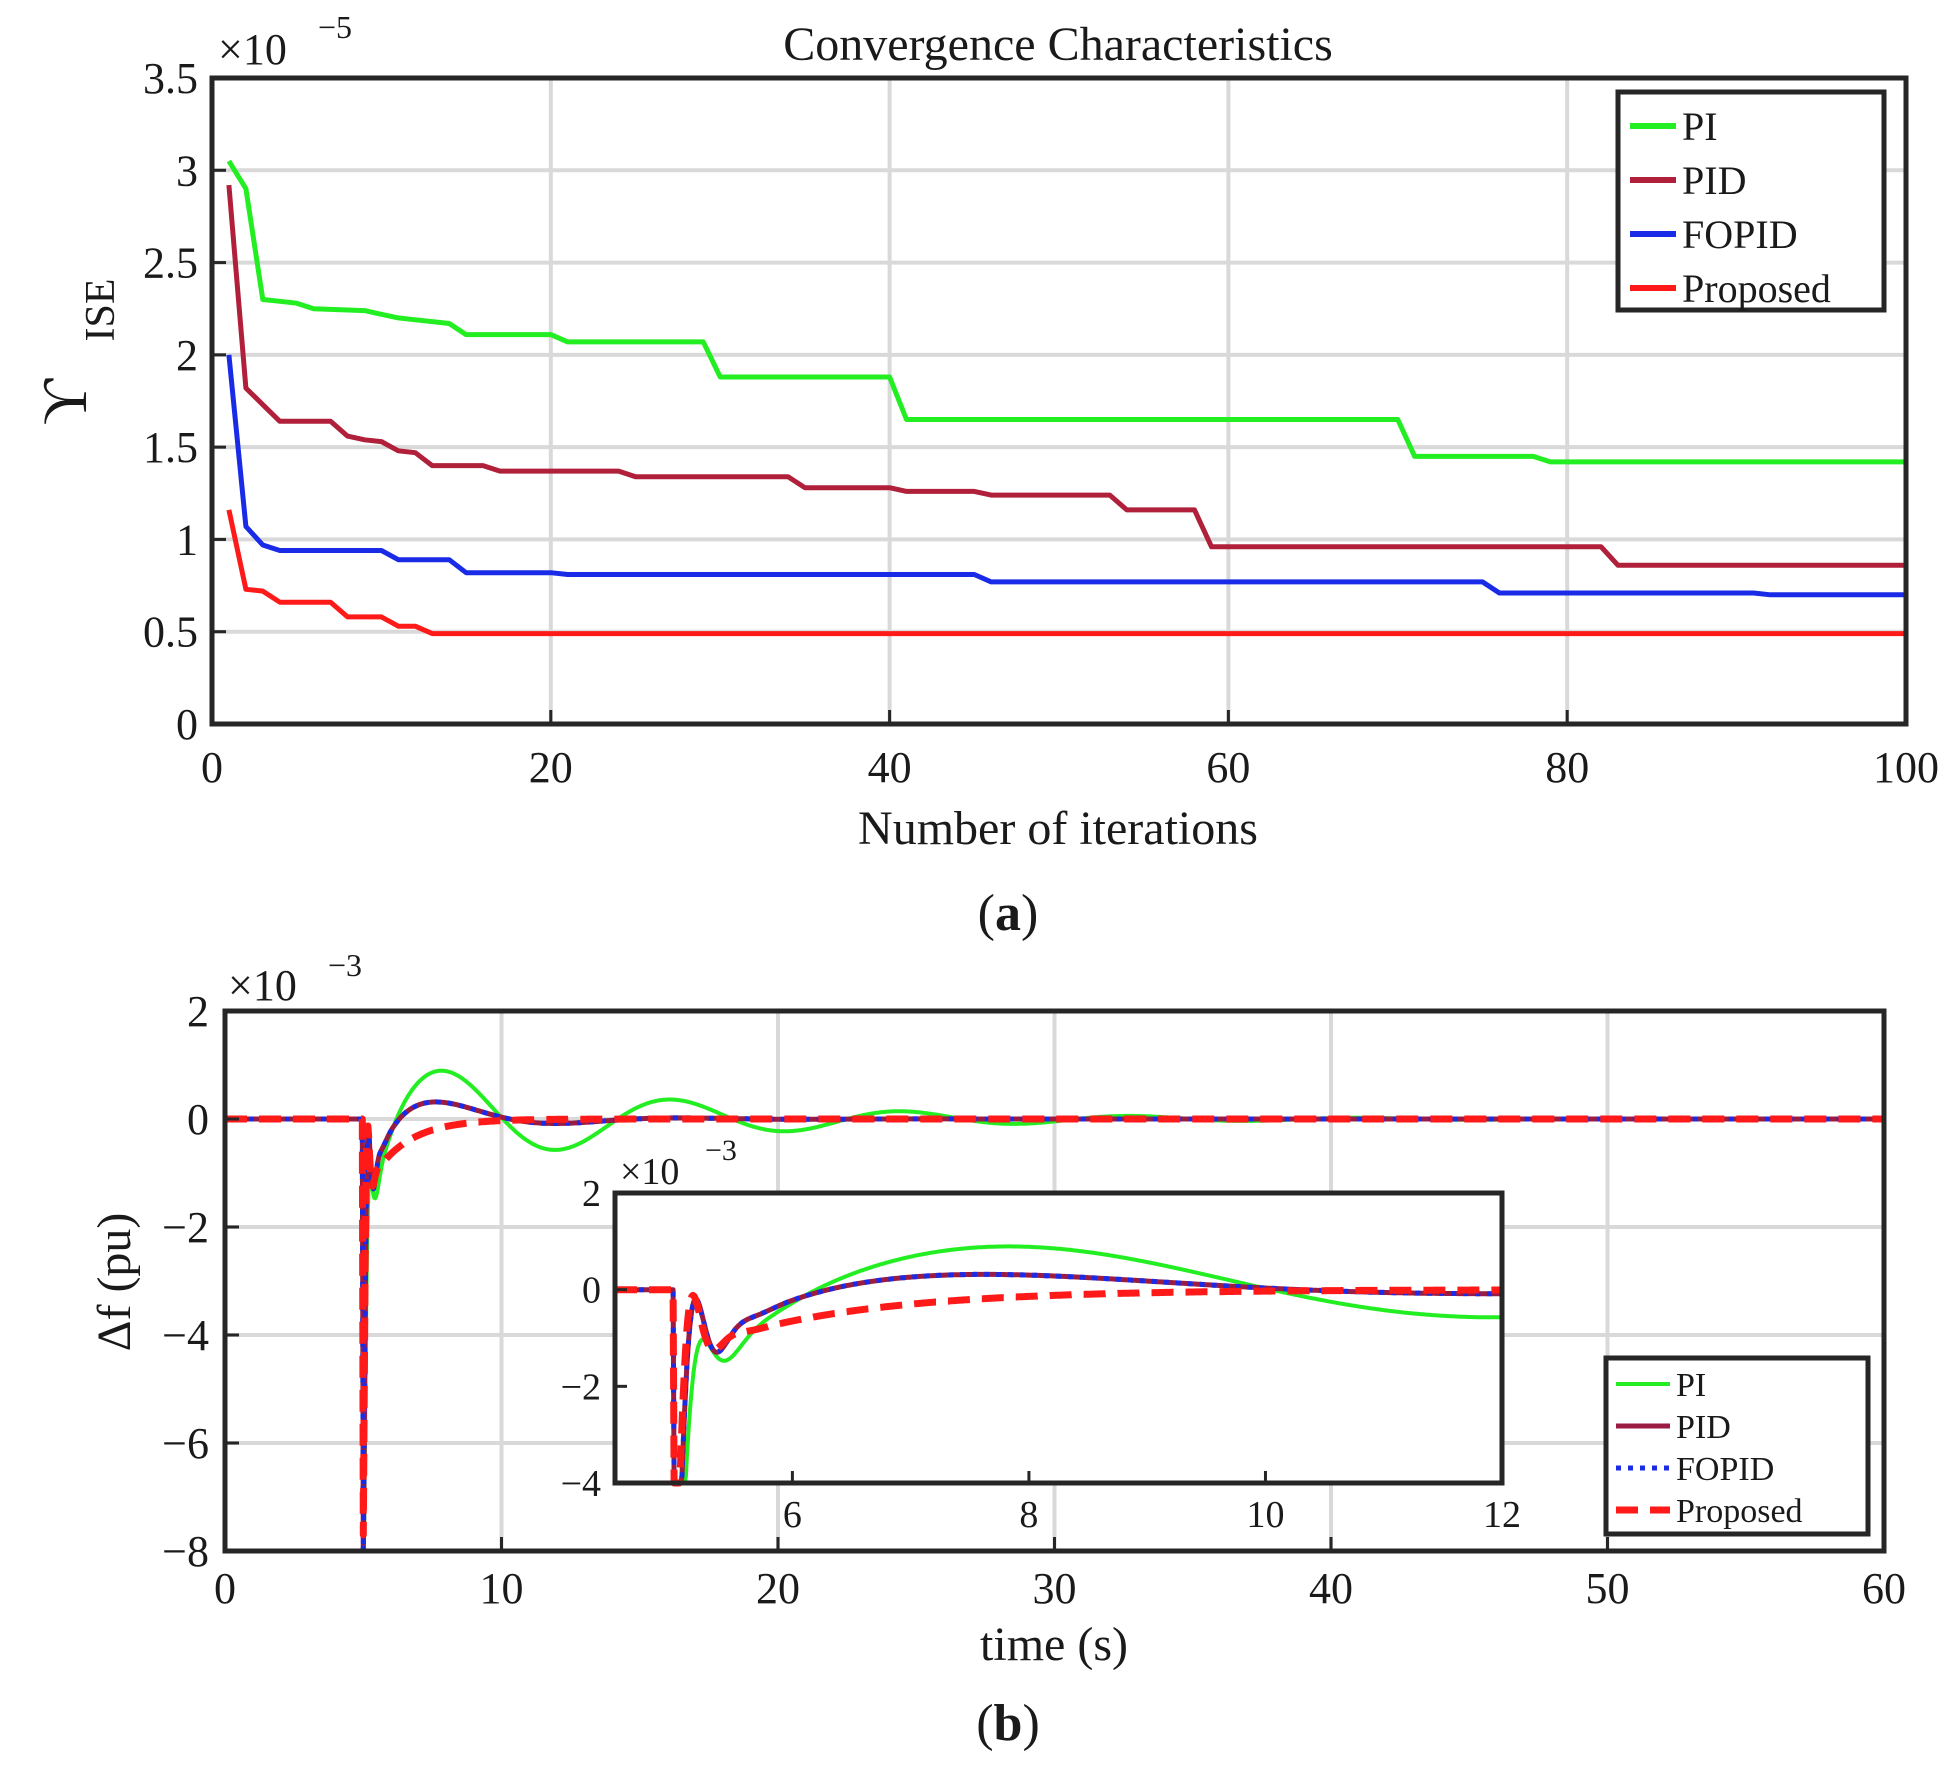 This screenshot has height=1785, width=1960. I want to click on y-tick-label-inset: −2, so click(581, 1387).